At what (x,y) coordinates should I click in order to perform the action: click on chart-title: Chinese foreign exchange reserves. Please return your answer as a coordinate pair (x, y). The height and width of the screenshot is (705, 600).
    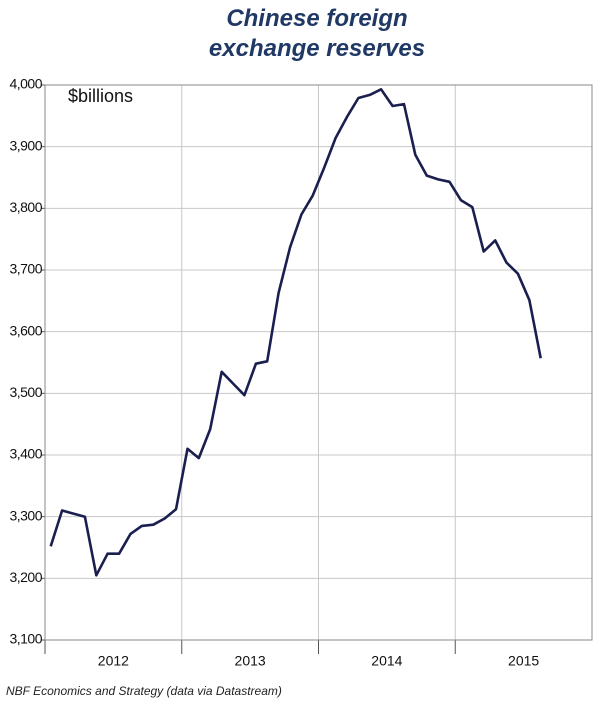
    Looking at the image, I should click on (317, 33).